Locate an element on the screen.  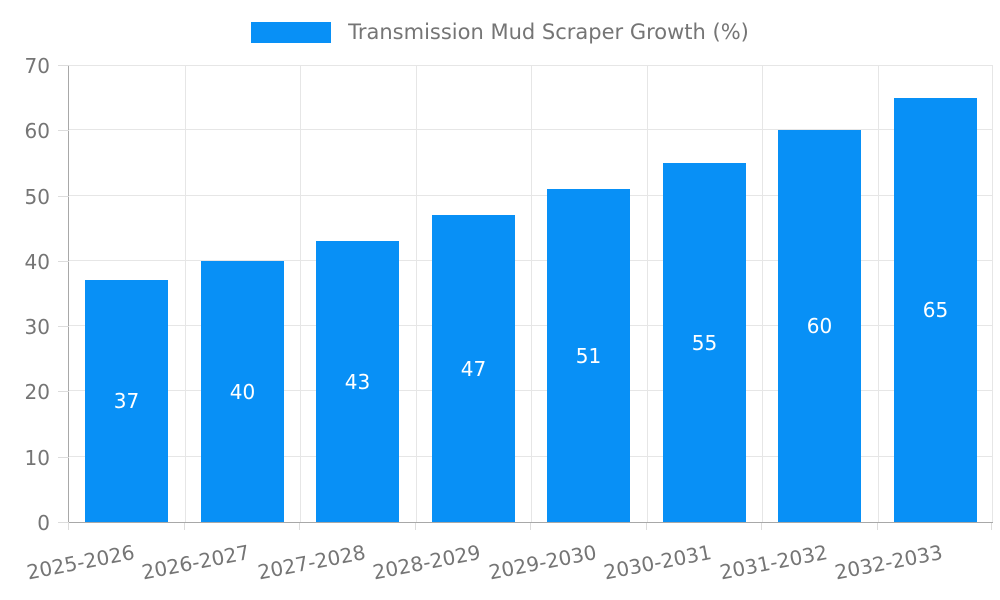
bar-value-label: 47 is located at coordinates (473, 368).